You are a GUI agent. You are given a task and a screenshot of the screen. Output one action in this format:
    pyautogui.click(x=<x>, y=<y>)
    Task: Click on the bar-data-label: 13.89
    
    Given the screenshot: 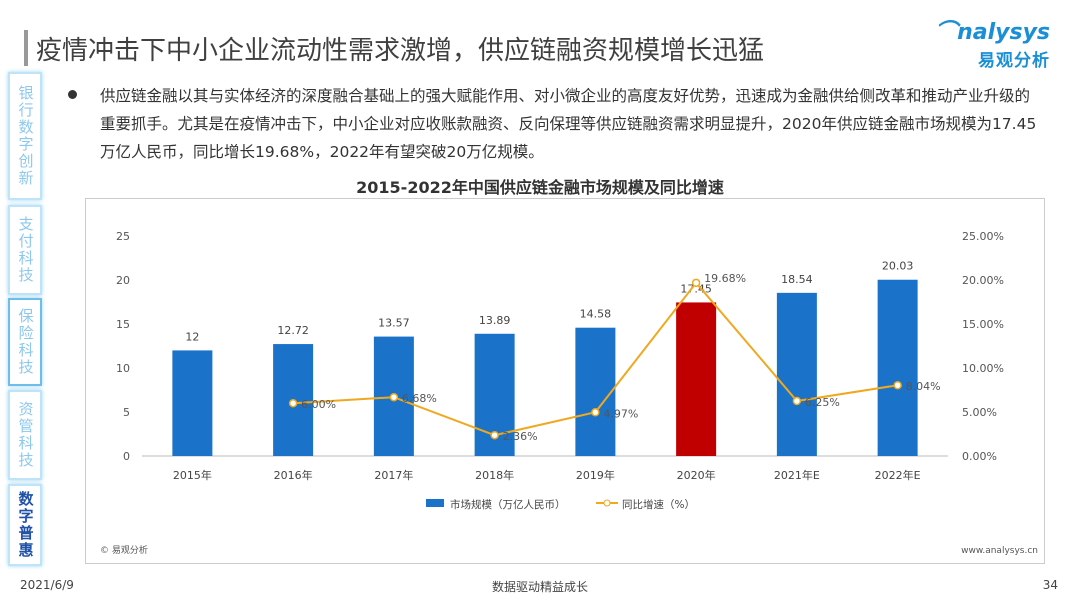 What is the action you would take?
    pyautogui.click(x=495, y=320)
    